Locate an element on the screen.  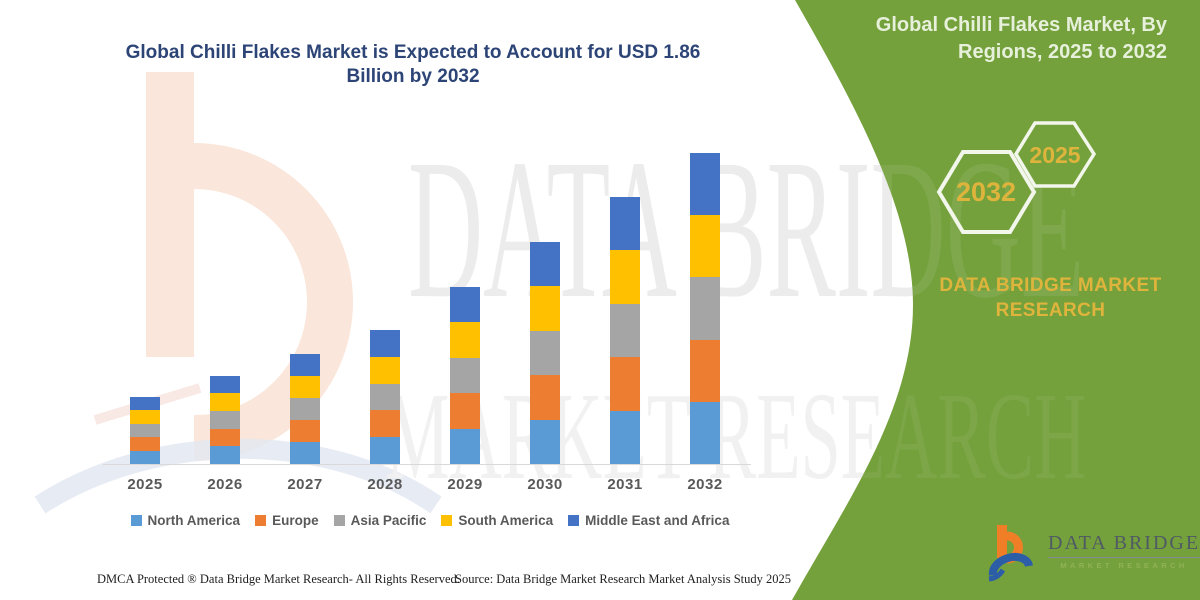
bar-2029 is located at coordinates (465, 375).